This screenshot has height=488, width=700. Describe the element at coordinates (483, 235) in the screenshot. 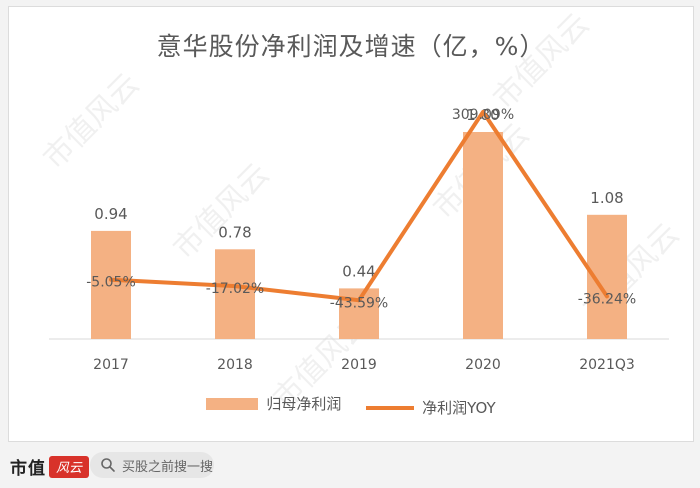

I see `bar-2020` at that location.